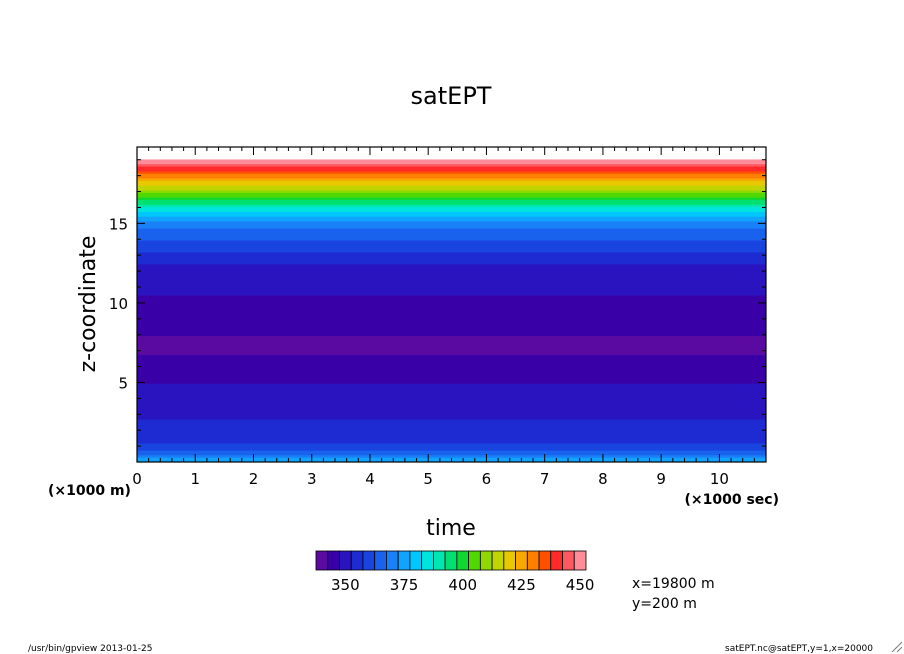 The width and height of the screenshot is (904, 654). I want to click on y-tick-label: 15, so click(118, 224).